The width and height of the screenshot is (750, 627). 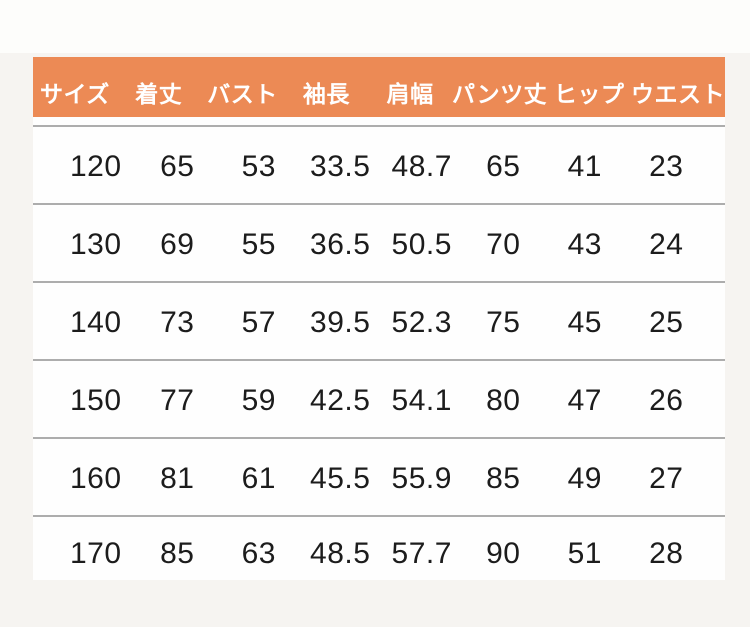 I want to click on table-cell-bust: 55, so click(x=258, y=244).